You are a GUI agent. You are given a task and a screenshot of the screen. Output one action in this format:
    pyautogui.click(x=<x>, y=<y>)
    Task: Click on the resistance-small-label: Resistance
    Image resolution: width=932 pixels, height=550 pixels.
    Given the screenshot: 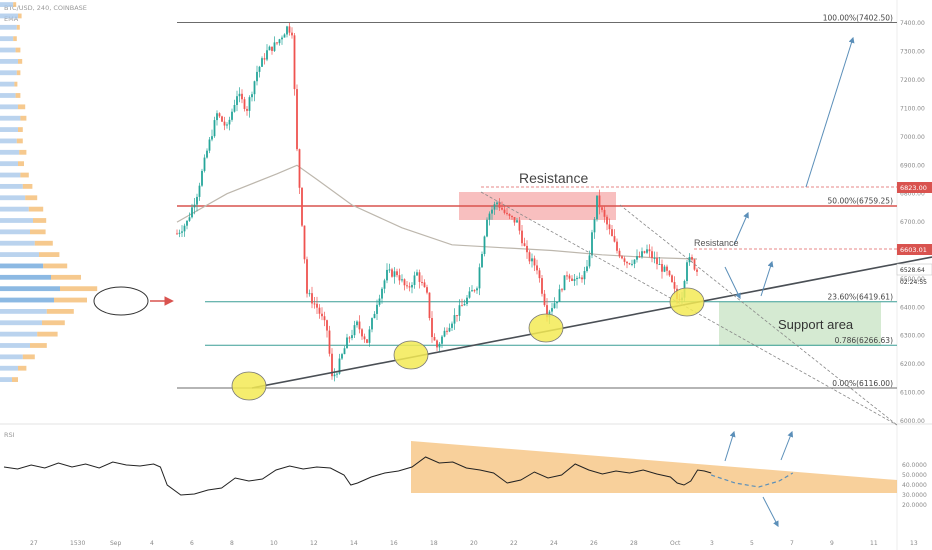 What is the action you would take?
    pyautogui.click(x=716, y=243)
    